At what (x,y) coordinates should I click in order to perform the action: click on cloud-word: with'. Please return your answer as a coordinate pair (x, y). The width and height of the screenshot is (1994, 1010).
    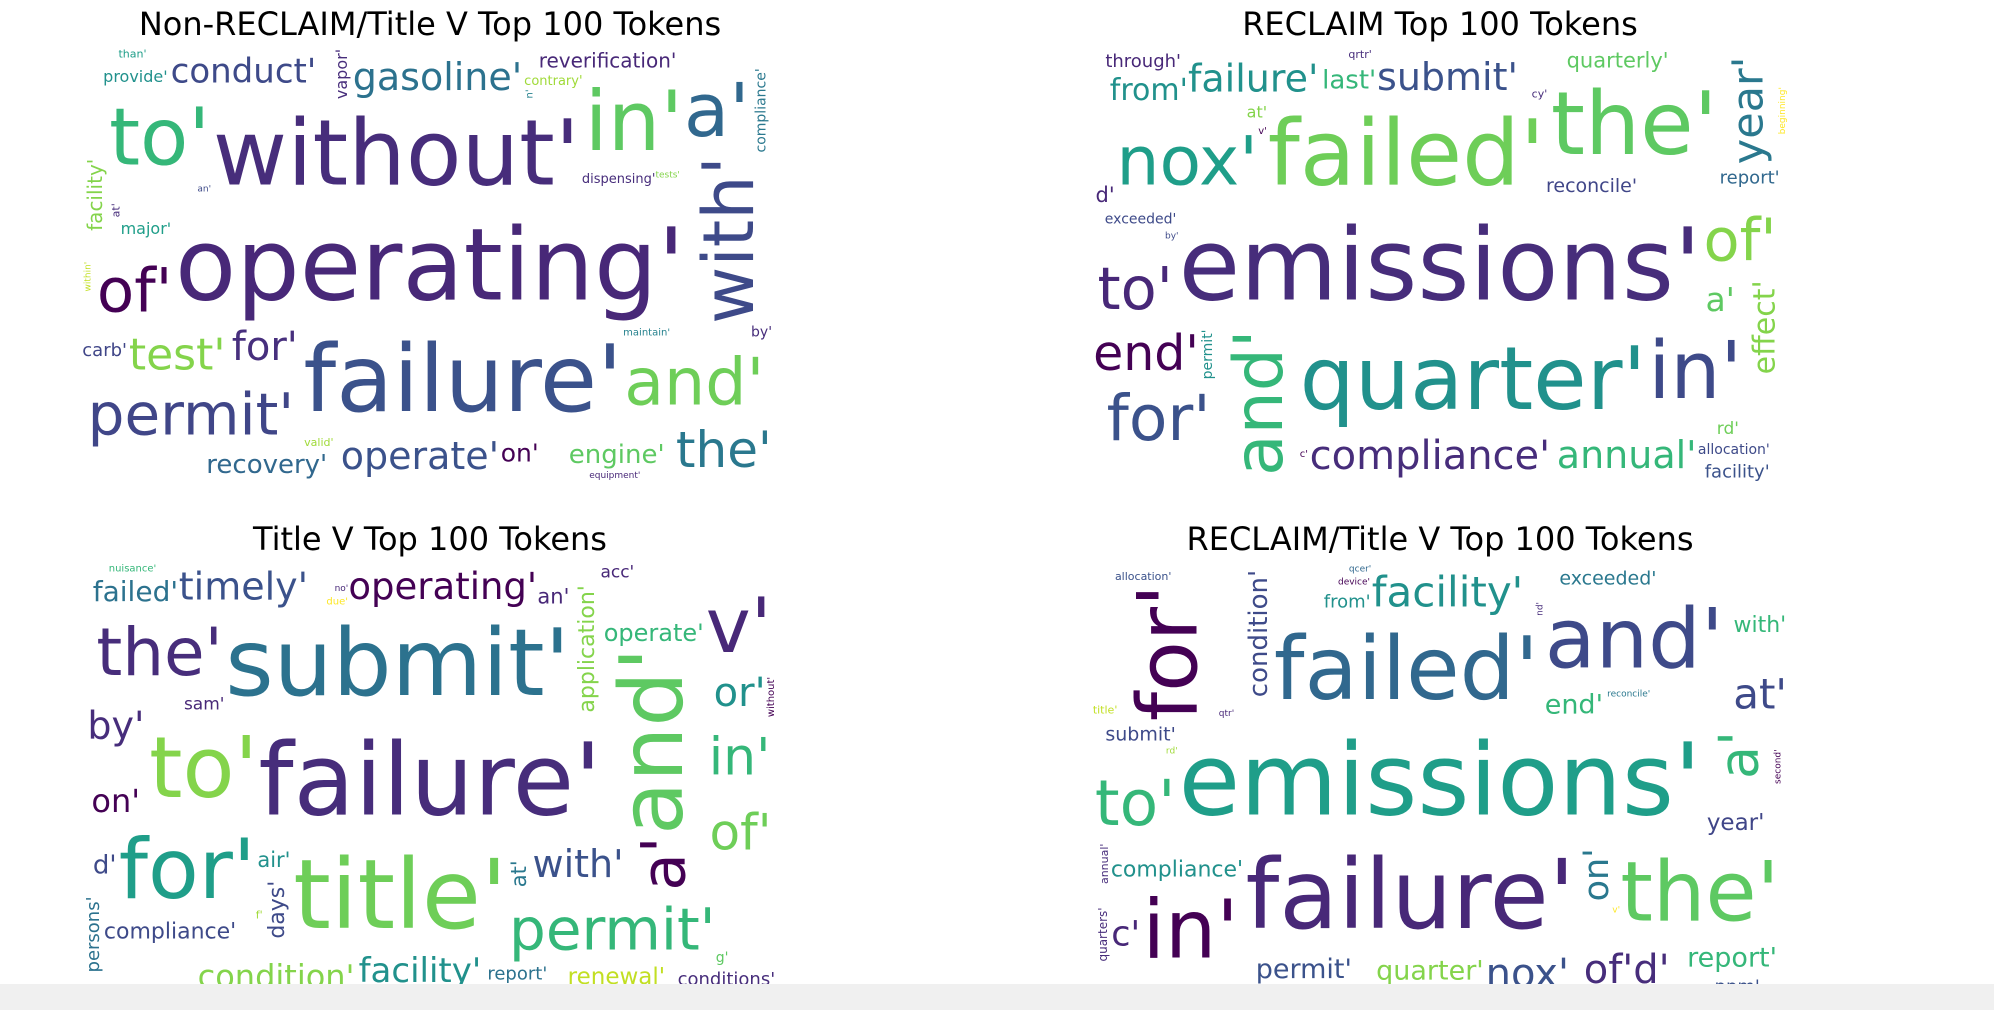
    Looking at the image, I should click on (1759, 625).